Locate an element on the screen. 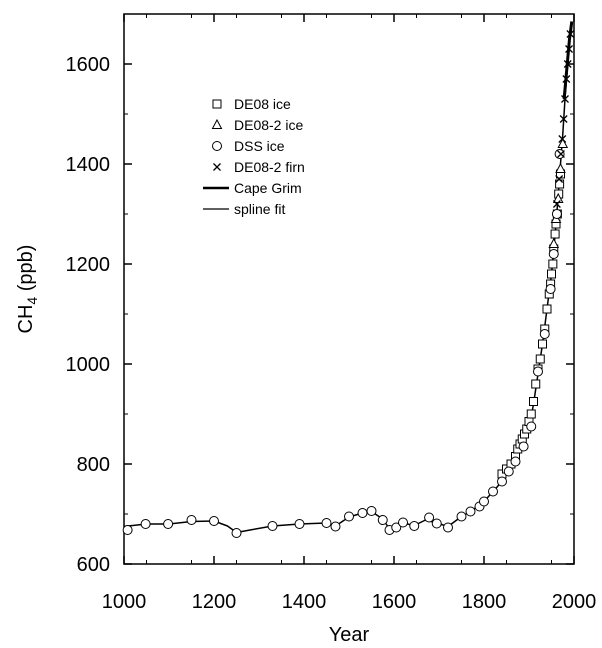 The image size is (602, 648). y-tick-label: 1600 is located at coordinates (88, 65).